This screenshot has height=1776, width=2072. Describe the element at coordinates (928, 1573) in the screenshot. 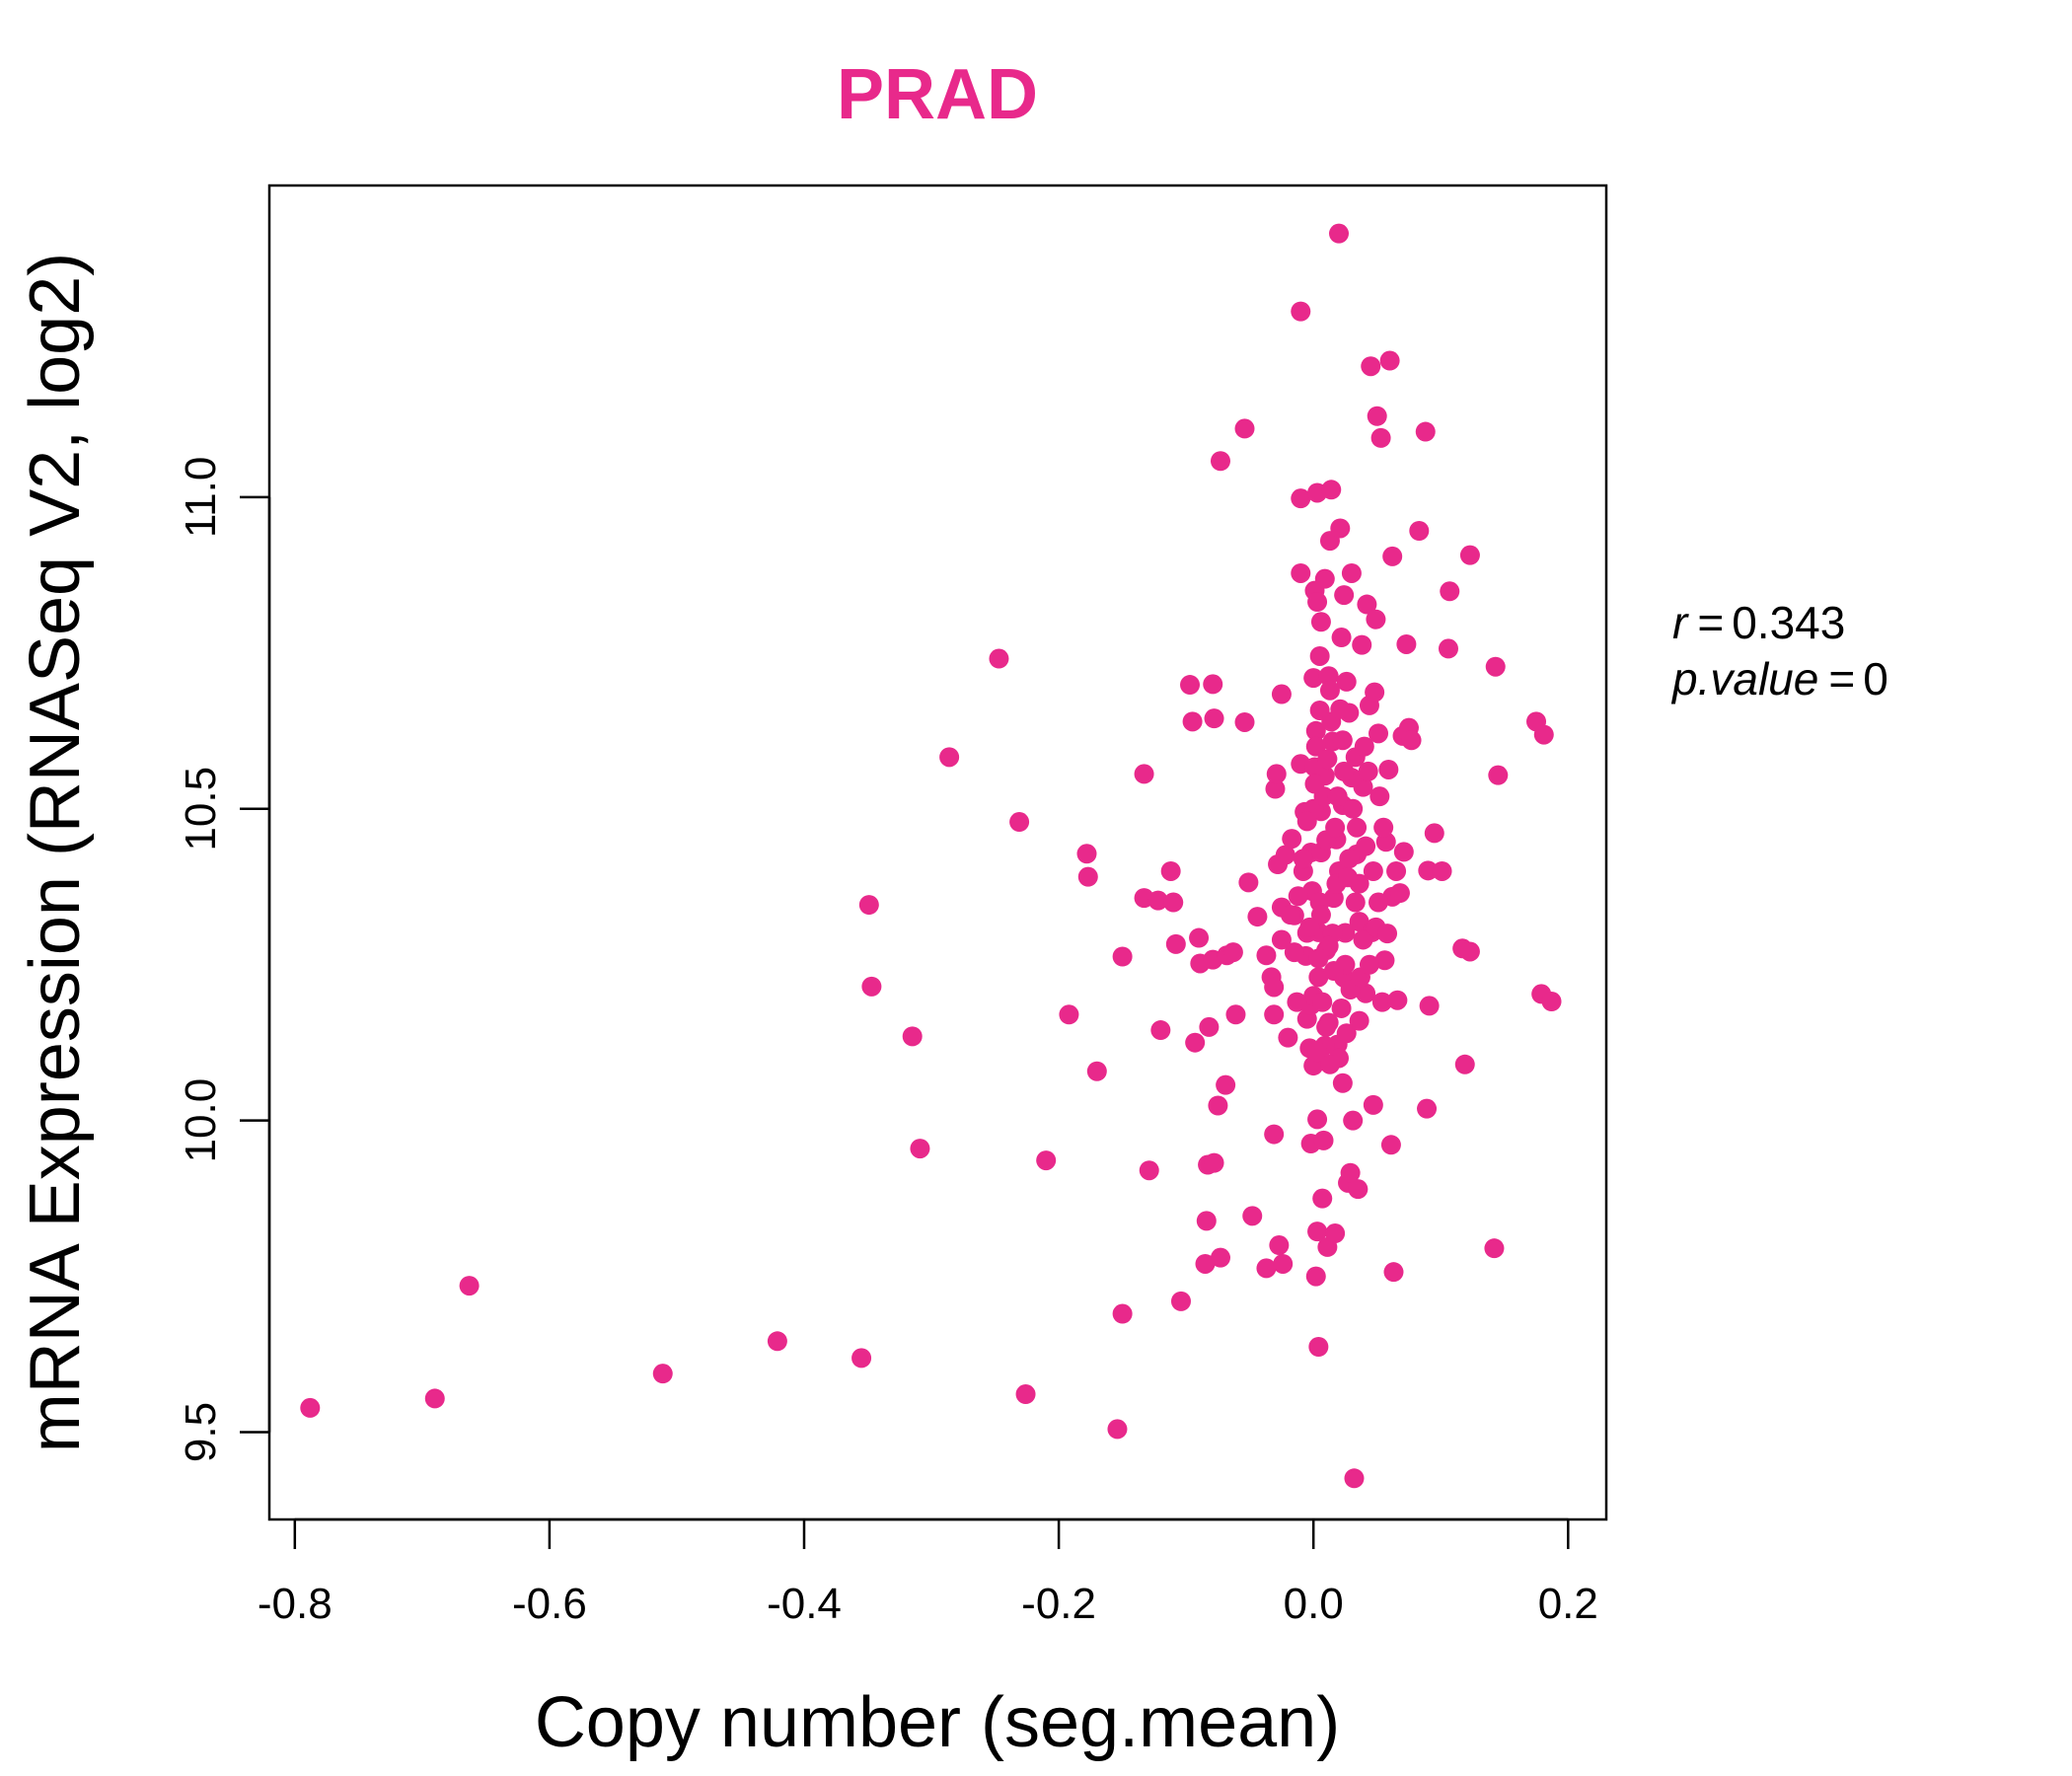

I see `x-axis: -0.8 -0.6 -0.4 -0.2 0.0 0.2` at that location.